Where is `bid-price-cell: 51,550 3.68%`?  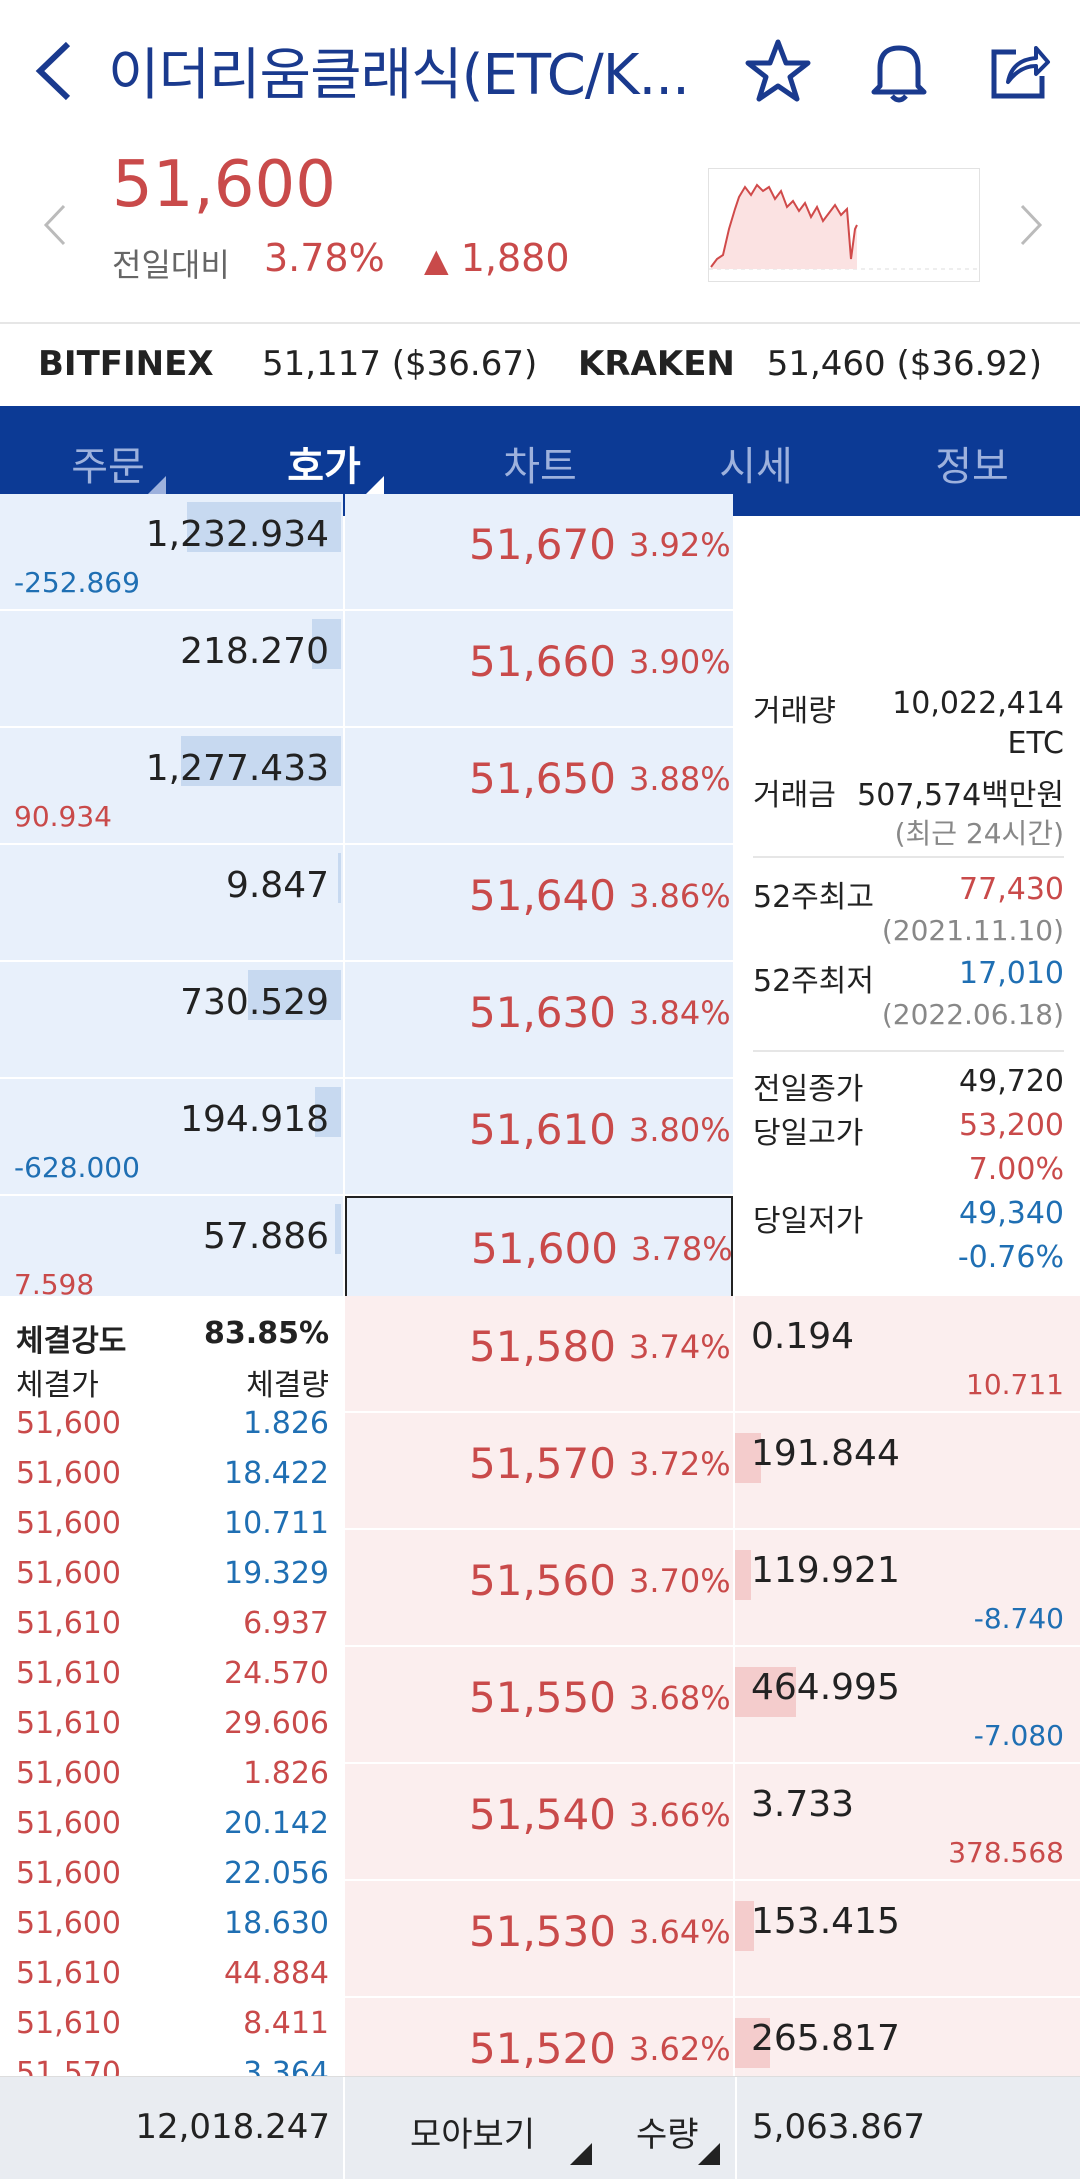
bid-price-cell: 51,550 3.68% is located at coordinates (539, 1704).